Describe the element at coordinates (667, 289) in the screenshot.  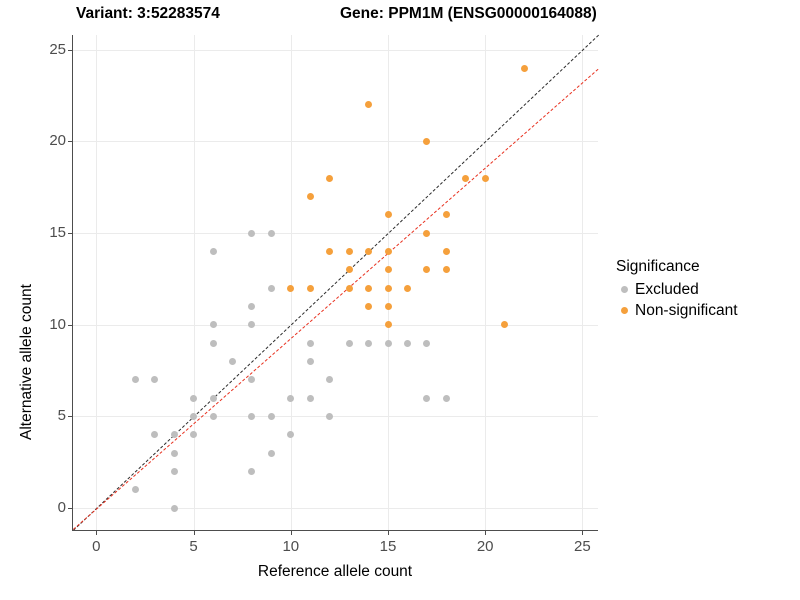
I see `legend-item-label: Excluded` at that location.